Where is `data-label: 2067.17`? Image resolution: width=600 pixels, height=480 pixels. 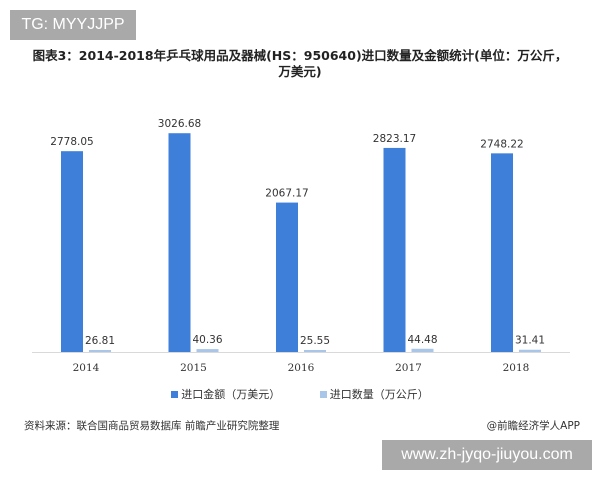 data-label: 2067.17 is located at coordinates (286, 194).